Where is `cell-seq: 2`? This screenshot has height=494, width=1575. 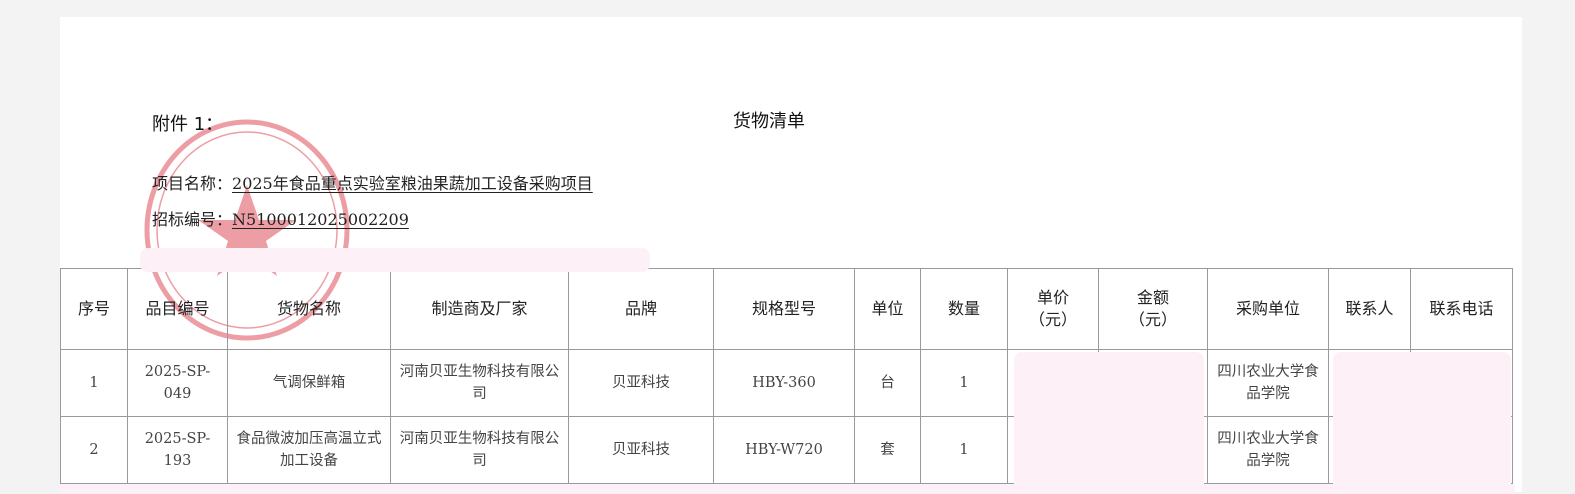
cell-seq: 2 is located at coordinates (94, 450).